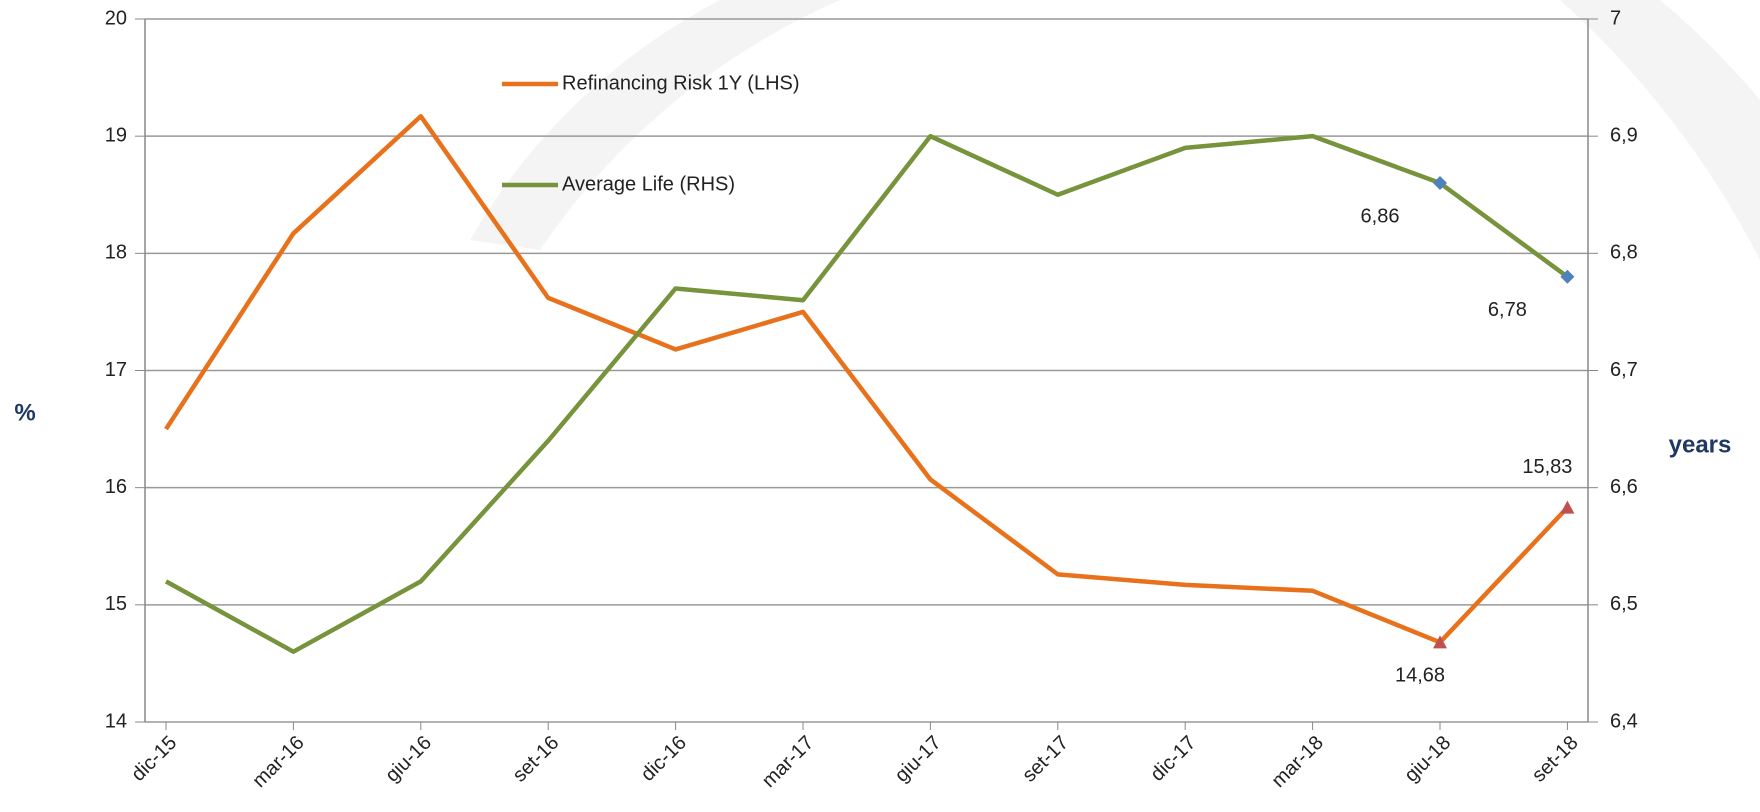 Image resolution: width=1760 pixels, height=812 pixels. I want to click on data-label: 15,83, so click(1547, 467).